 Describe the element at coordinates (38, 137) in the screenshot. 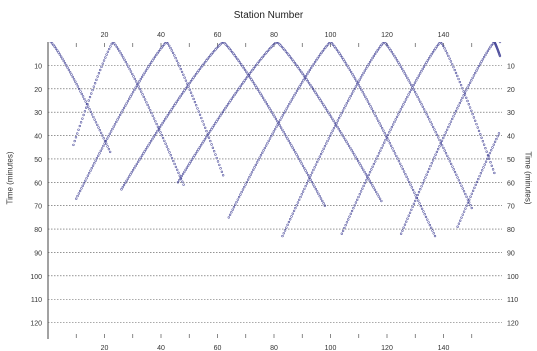

I see `y-tick-label-left: 40` at that location.